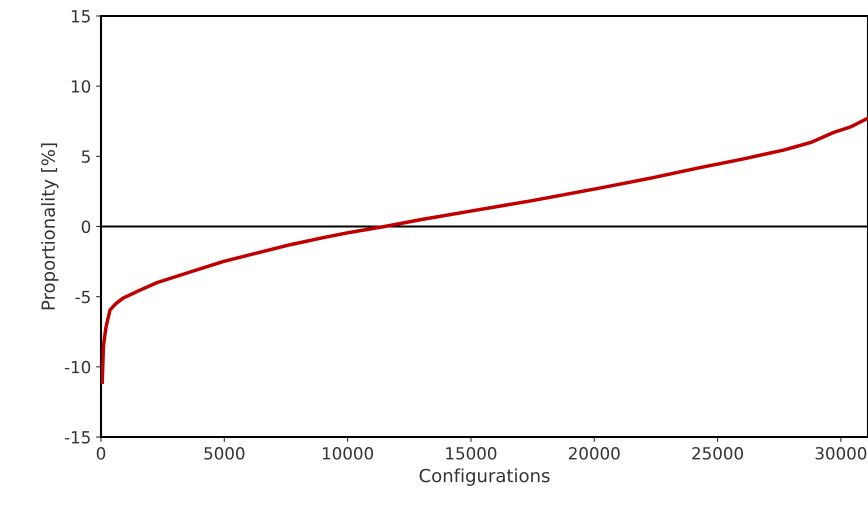 The image size is (868, 522). Describe the element at coordinates (485, 477) in the screenshot. I see `x-axis-title: Configurations` at that location.